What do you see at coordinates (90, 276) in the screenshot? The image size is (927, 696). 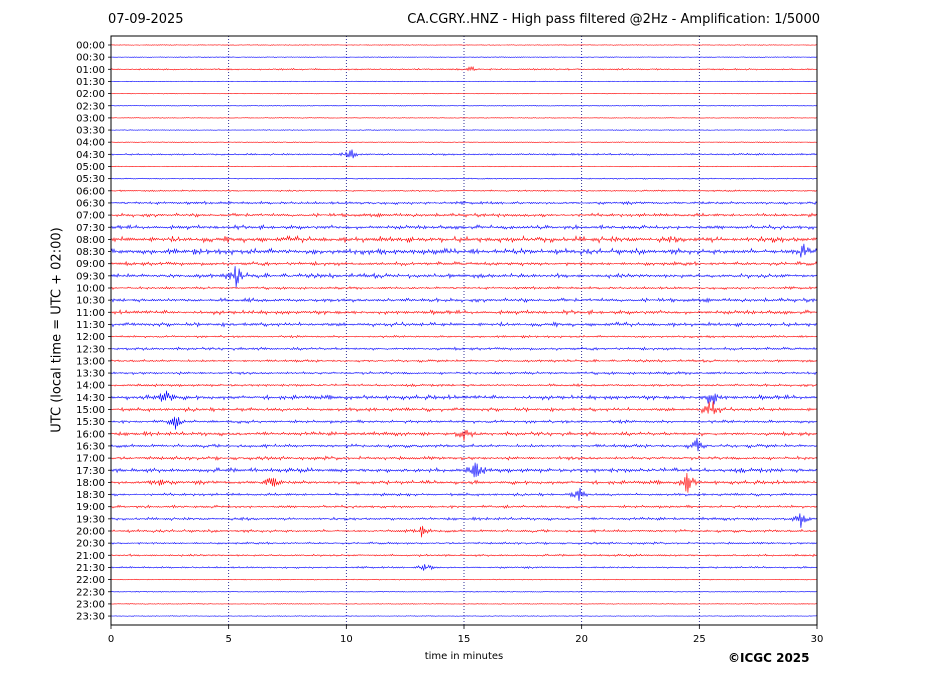 I see `y-tick-label: 09:30` at bounding box center [90, 276].